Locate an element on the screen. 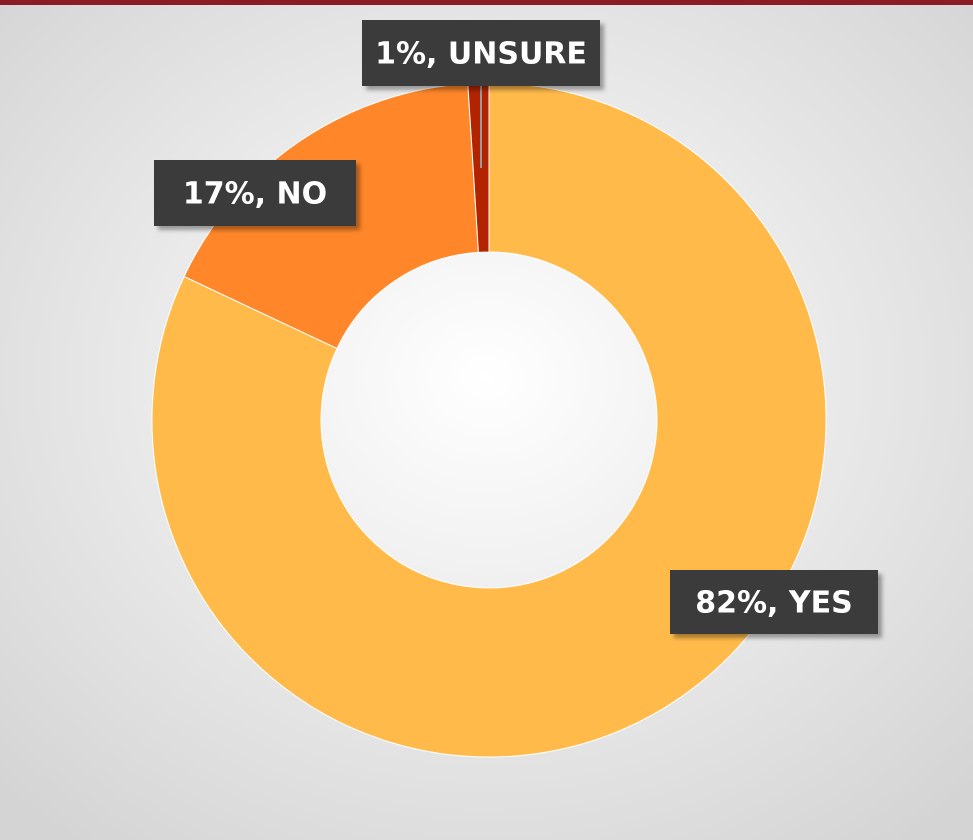  data-label: 1%, UNSURE is located at coordinates (481, 54).